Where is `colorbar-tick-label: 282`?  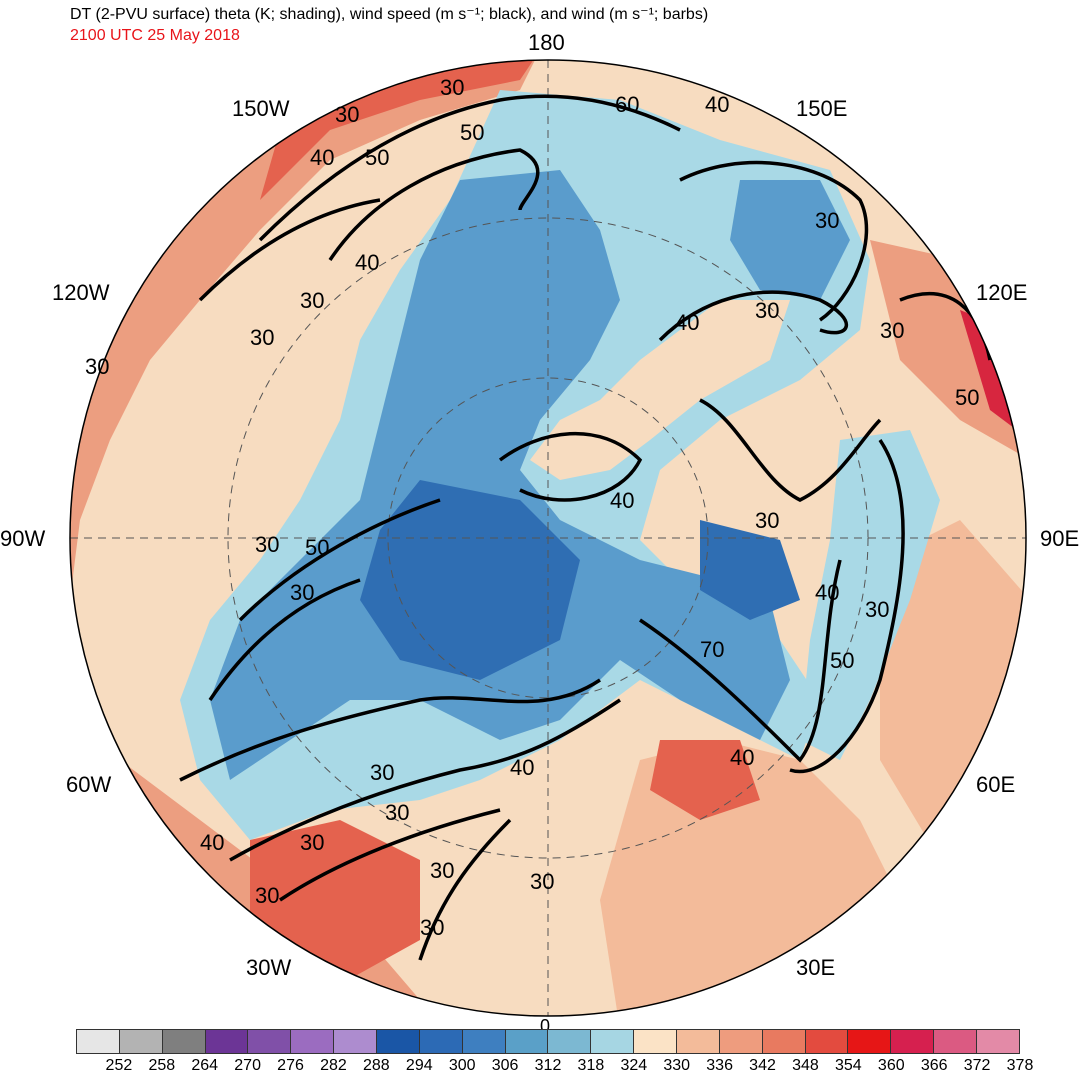 colorbar-tick-label: 282 is located at coordinates (333, 1065).